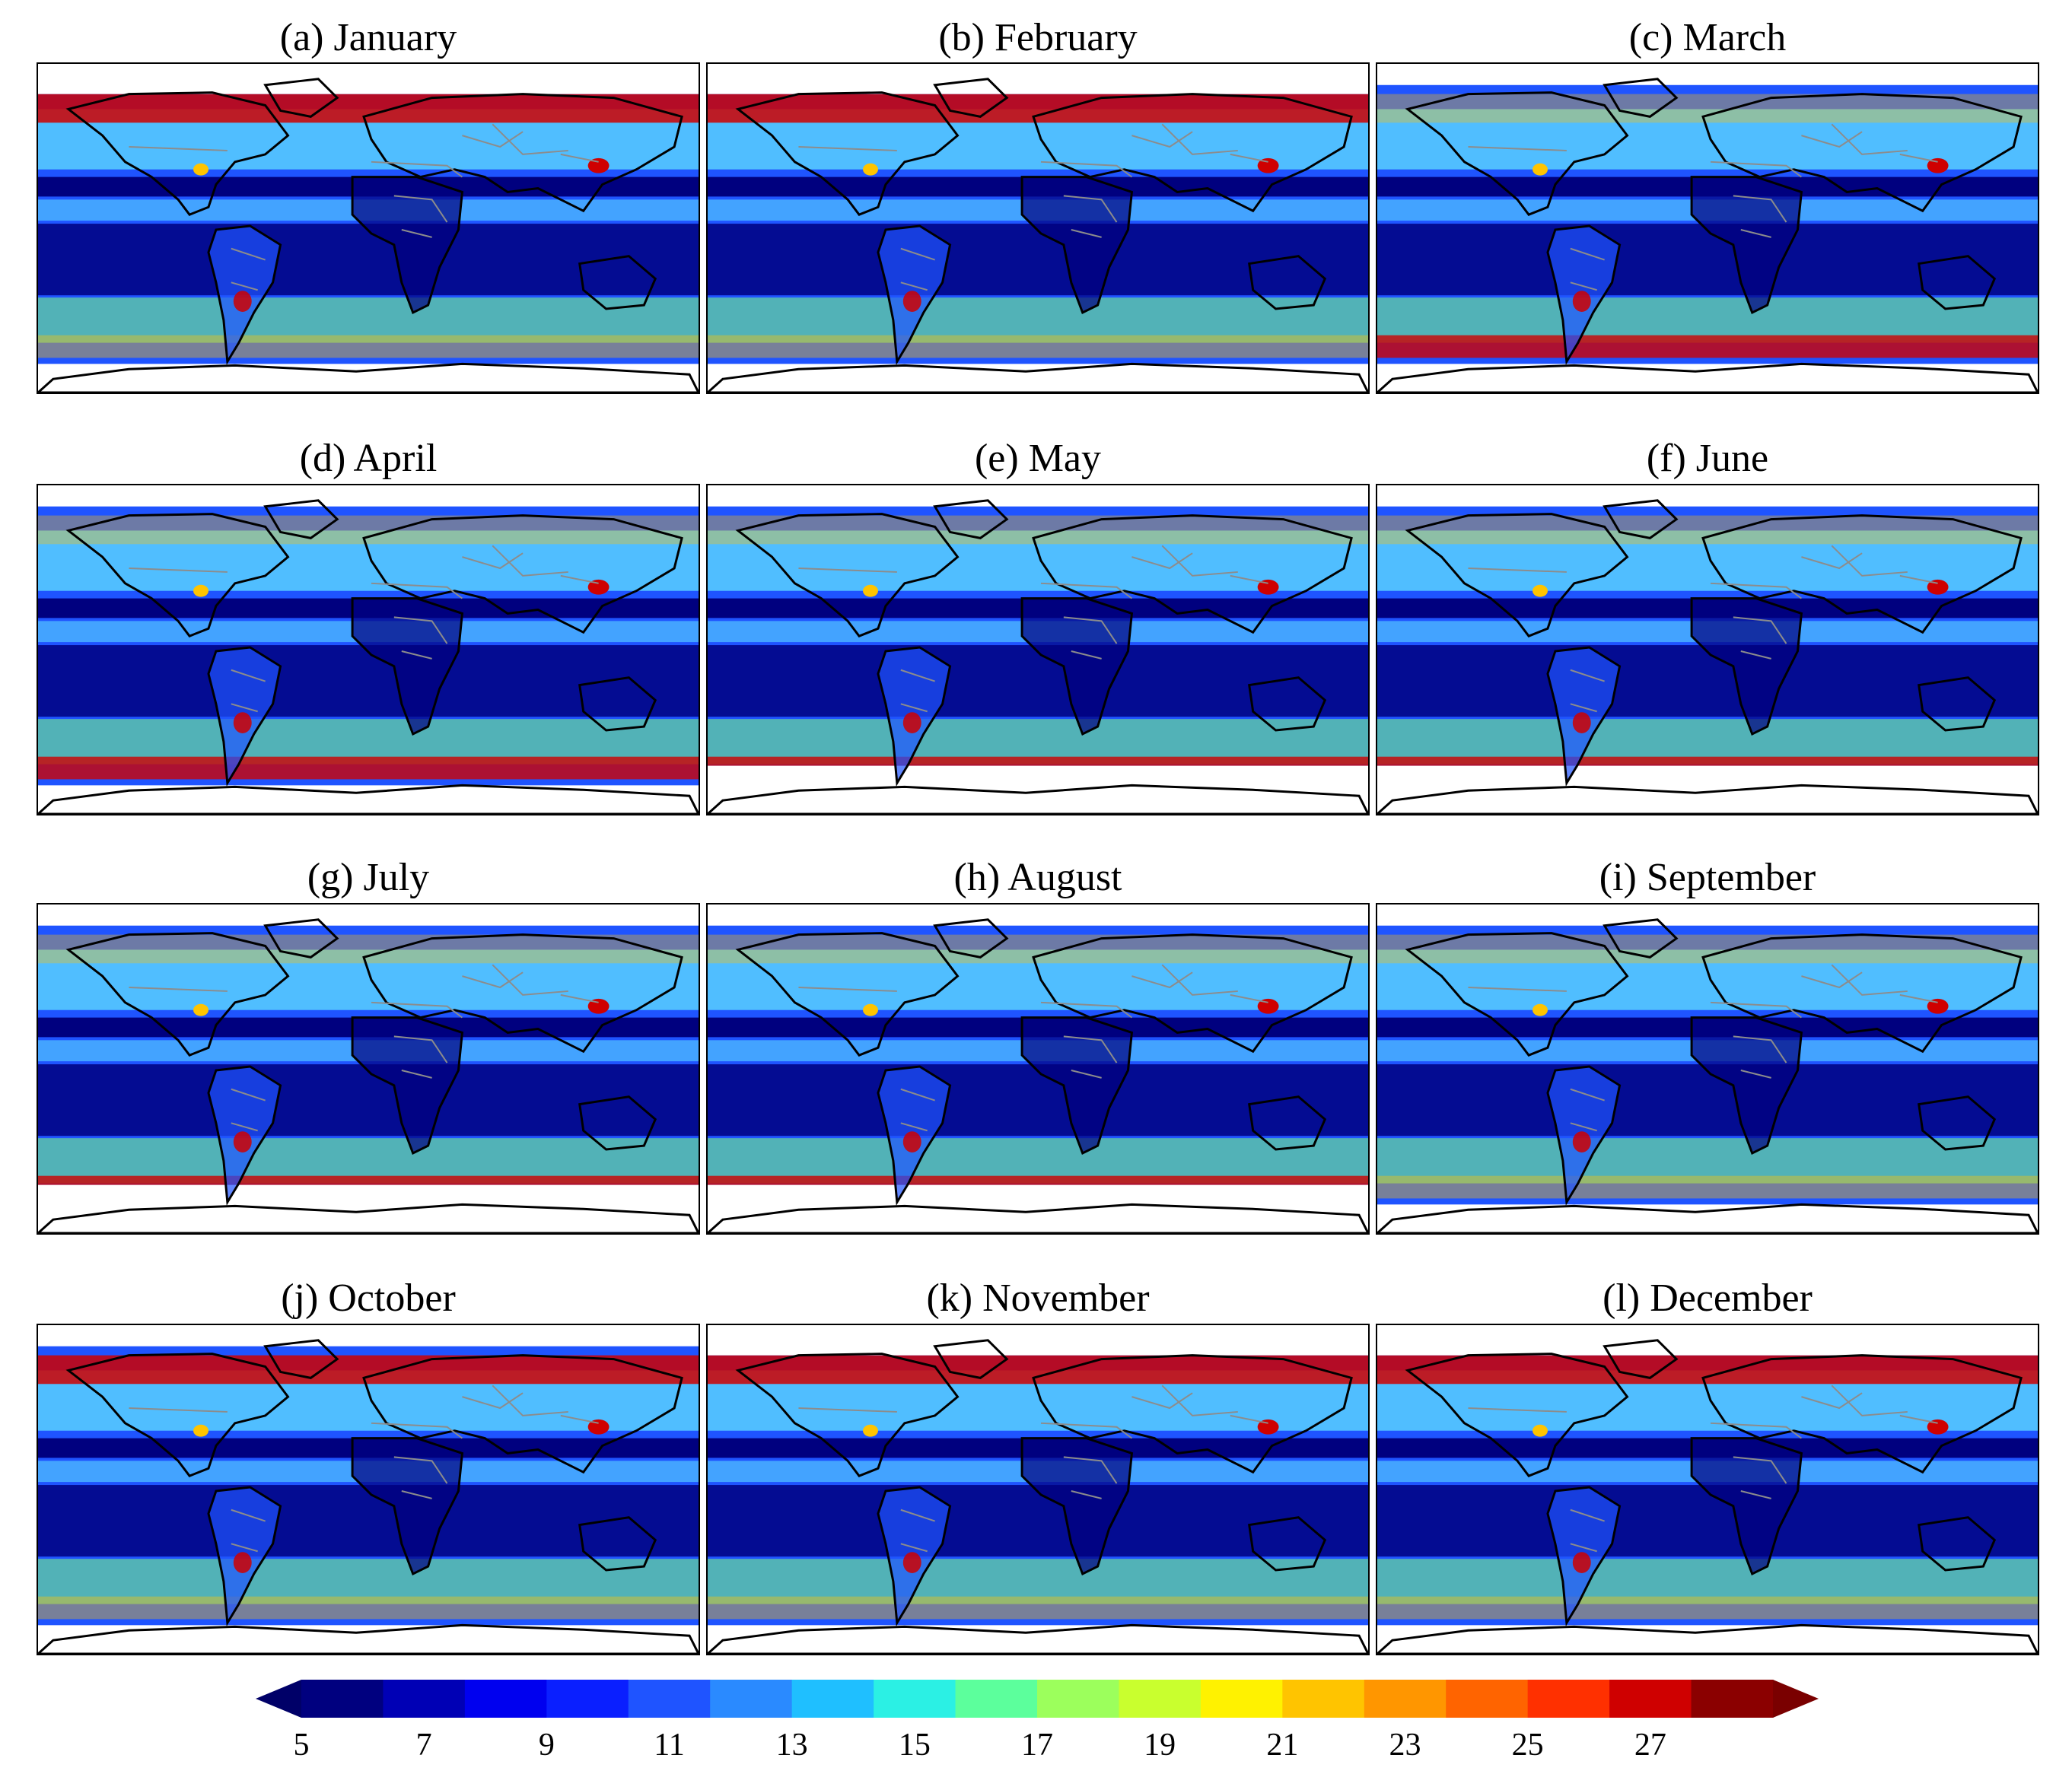 This screenshot has width=2072, height=1774. I want to click on map-february, so click(1038, 228).